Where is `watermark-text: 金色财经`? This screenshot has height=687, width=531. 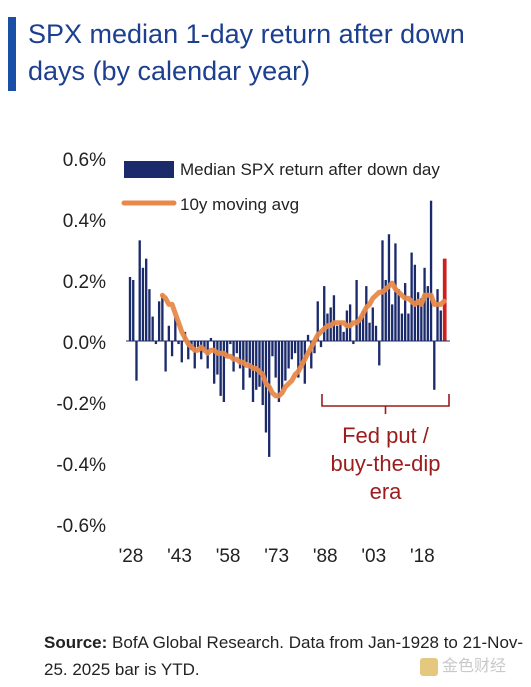 watermark-text: 金色财经 is located at coordinates (474, 665).